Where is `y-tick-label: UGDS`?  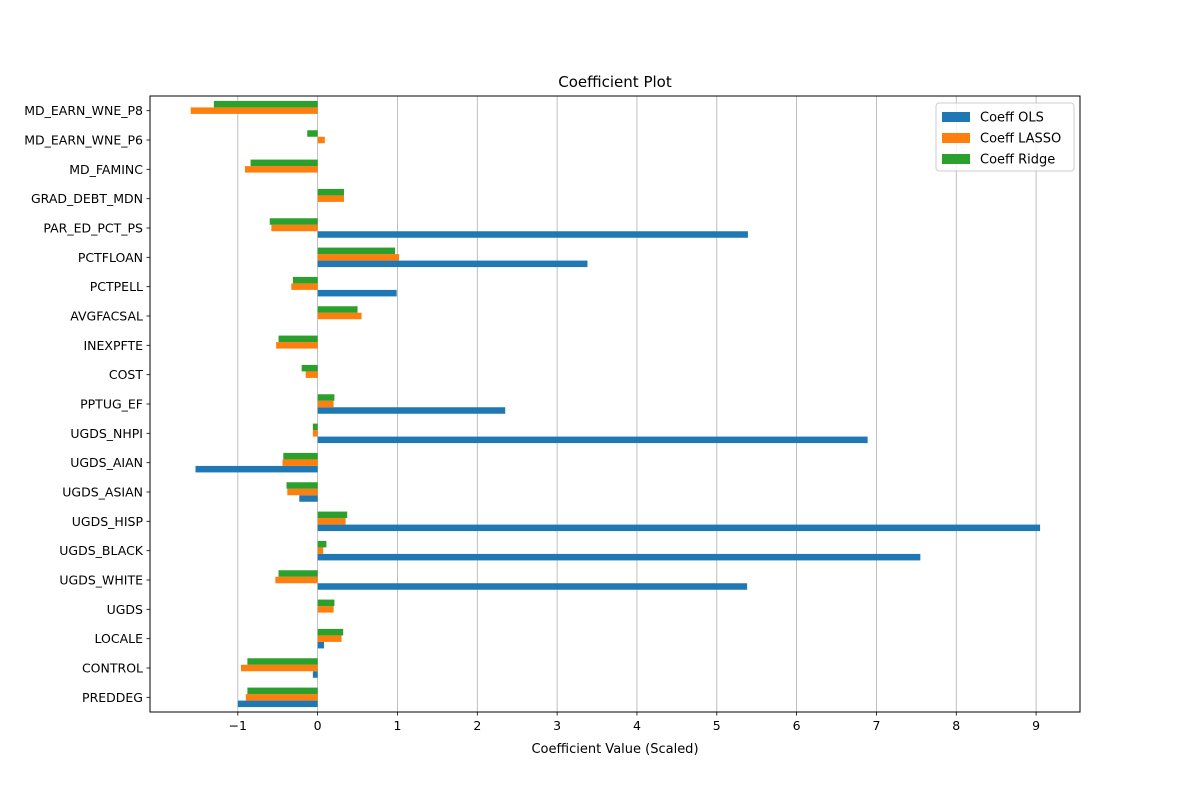
y-tick-label: UGDS is located at coordinates (125, 609).